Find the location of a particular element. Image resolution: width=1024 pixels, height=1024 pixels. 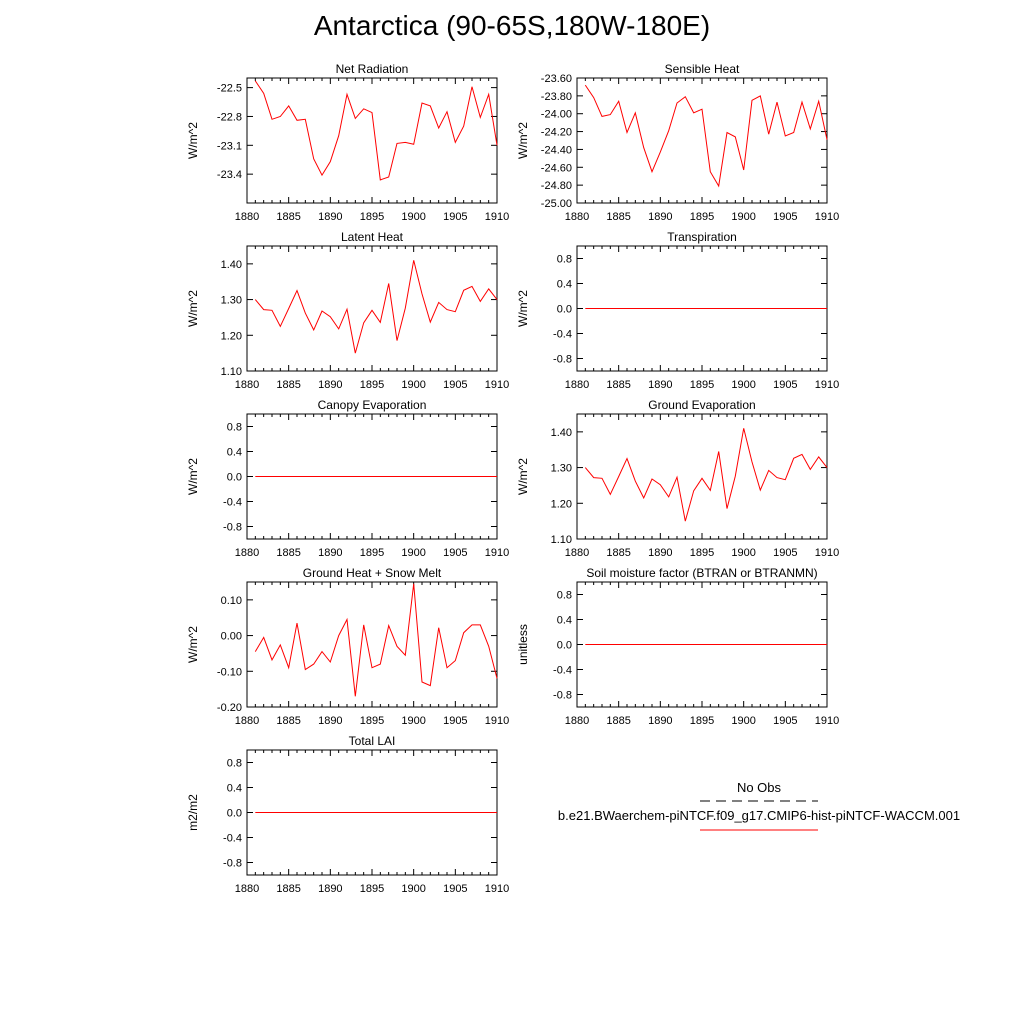

panel-title: Ground Evaporation is located at coordinates (701, 405).